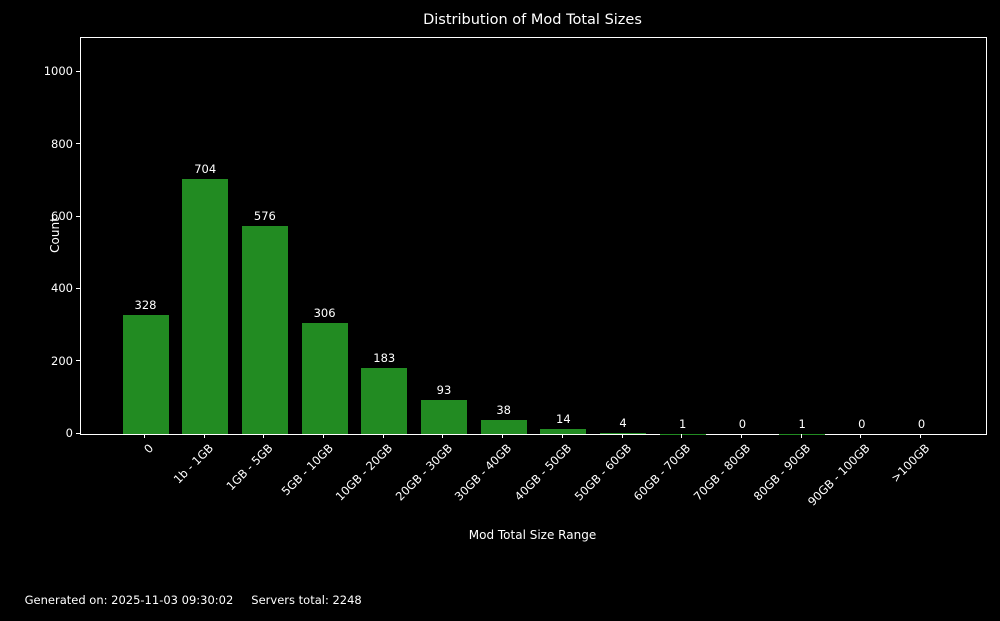 The image size is (1000, 621). Describe the element at coordinates (146, 305) in the screenshot. I see `bar-value-label-0: 328` at that location.